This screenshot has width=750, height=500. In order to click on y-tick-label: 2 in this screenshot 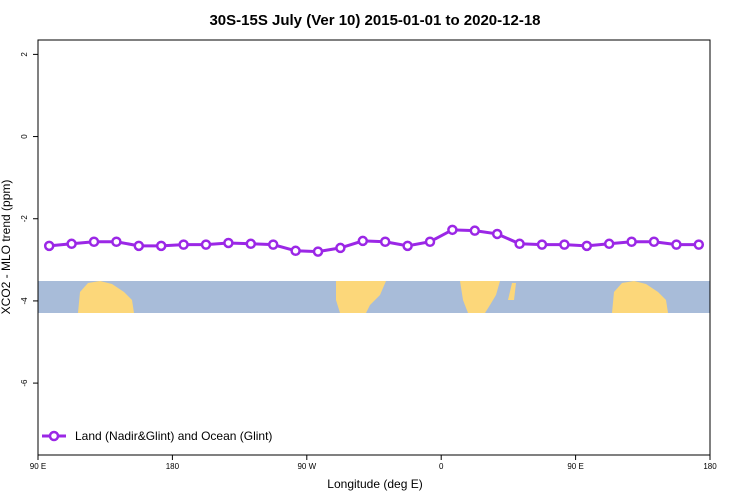, I will do `click(24, 54)`.